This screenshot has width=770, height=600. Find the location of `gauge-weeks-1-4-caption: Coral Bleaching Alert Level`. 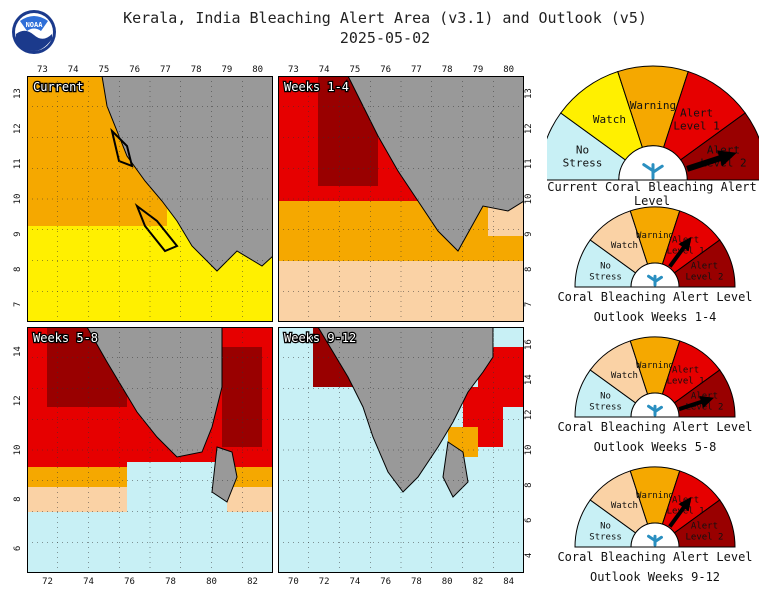

gauge-weeks-1-4-caption: Coral Bleaching Alert Level is located at coordinates (655, 297).